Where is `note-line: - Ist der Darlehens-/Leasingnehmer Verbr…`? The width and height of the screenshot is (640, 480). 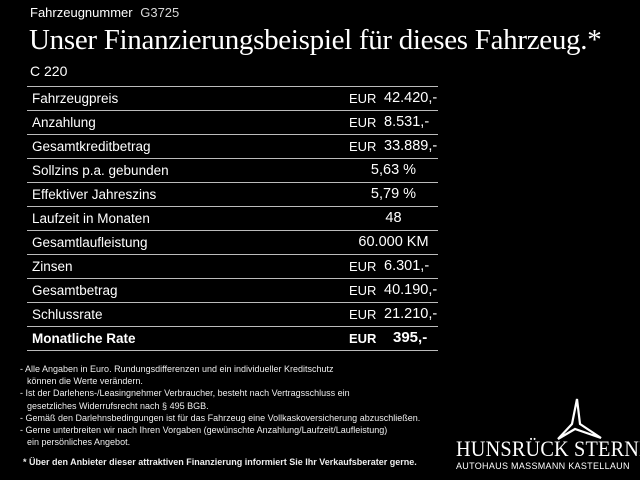 note-line: - Ist der Darlehens-/Leasingnehmer Verbr… is located at coordinates (185, 393).